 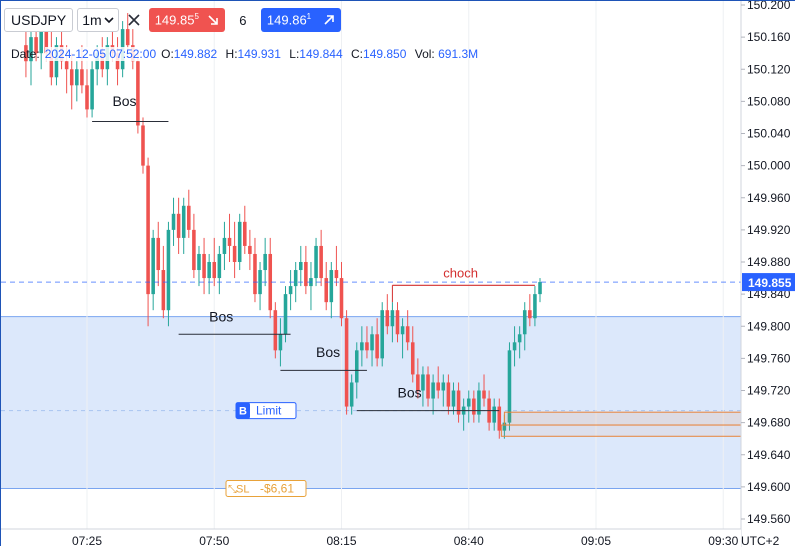 I want to click on buy-price-sup: 1, so click(x=309, y=17).